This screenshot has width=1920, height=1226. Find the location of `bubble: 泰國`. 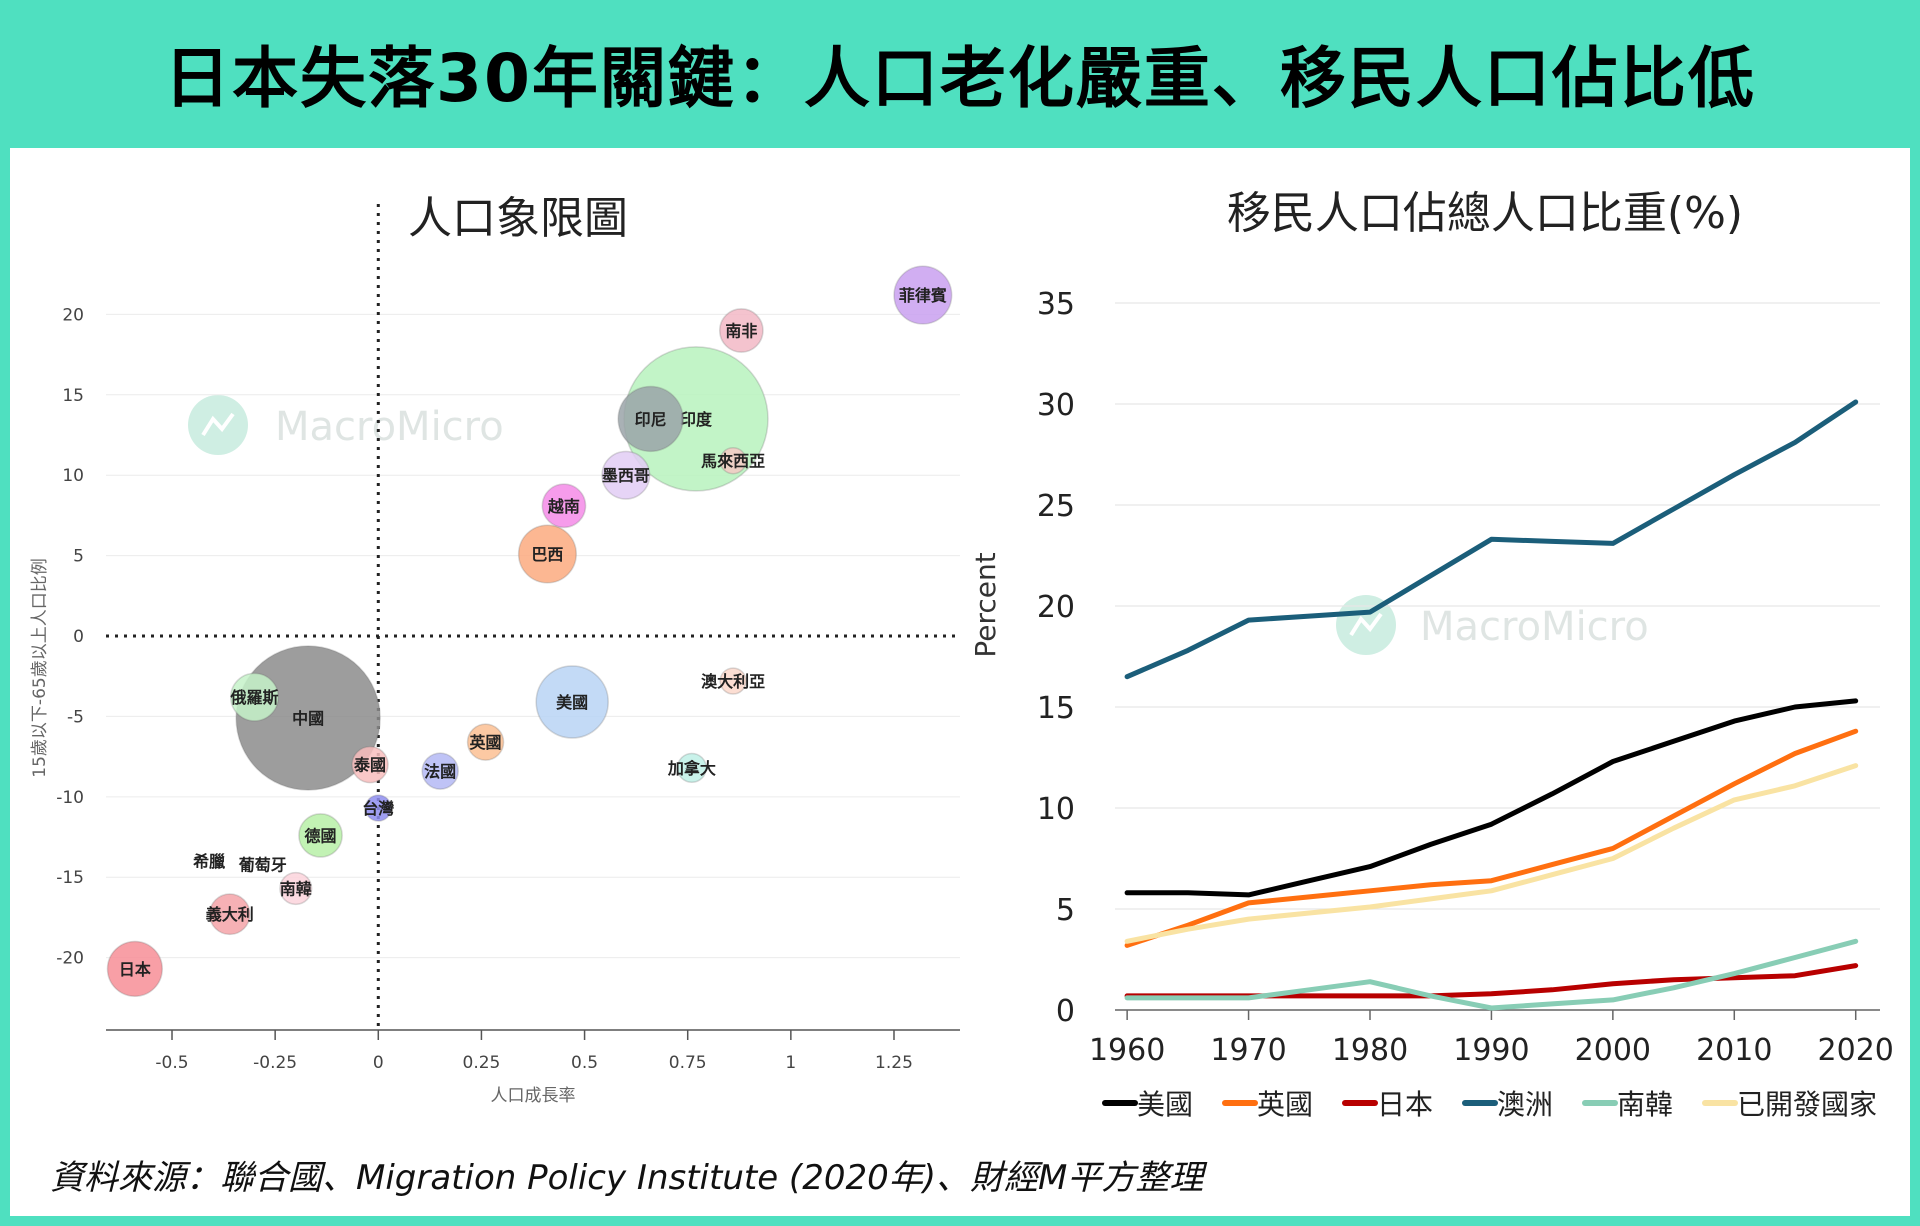

bubble: 泰國 is located at coordinates (370, 764).